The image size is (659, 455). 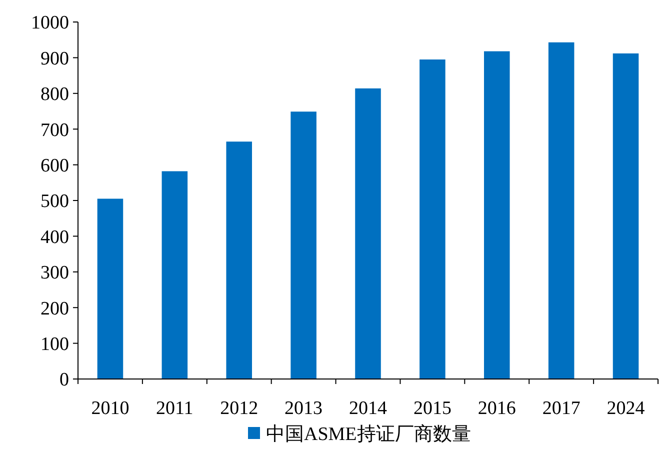 What do you see at coordinates (368, 434) in the screenshot?
I see `legend-label: 中国ASME持证厂商数量` at bounding box center [368, 434].